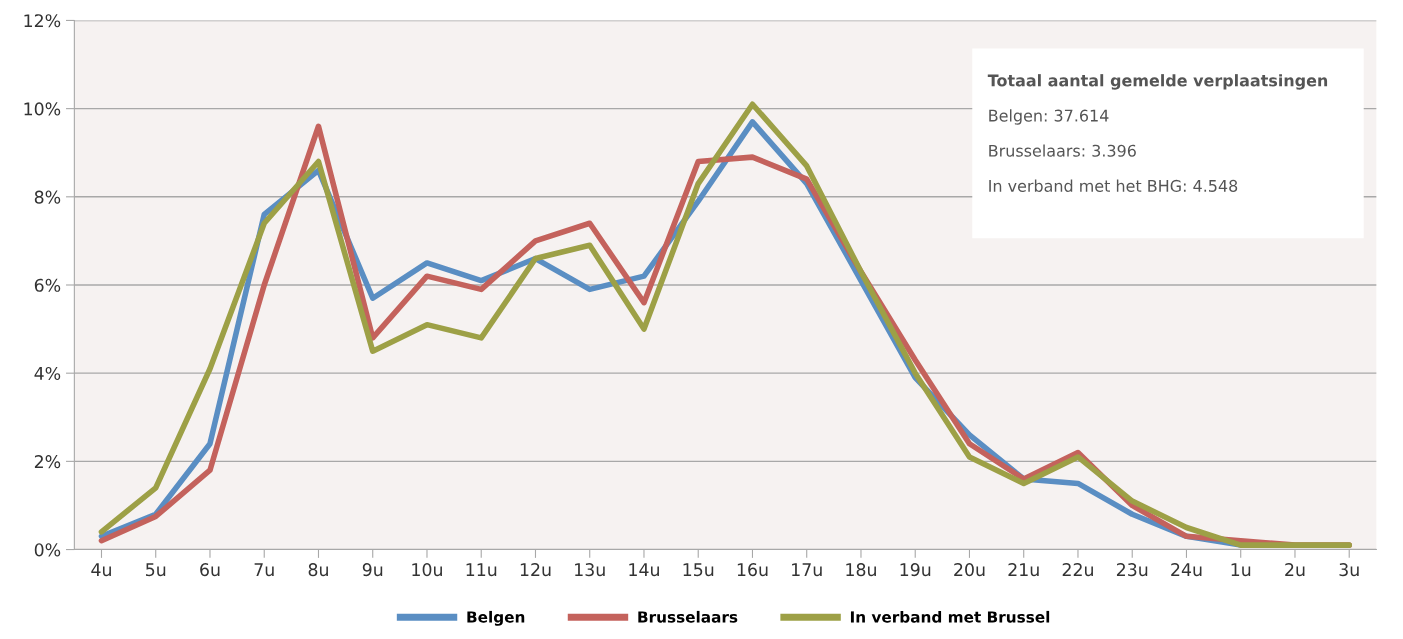 Image resolution: width=1403 pixels, height=639 pixels. Describe the element at coordinates (47, 550) in the screenshot. I see `y-tick-label: 0%` at that location.